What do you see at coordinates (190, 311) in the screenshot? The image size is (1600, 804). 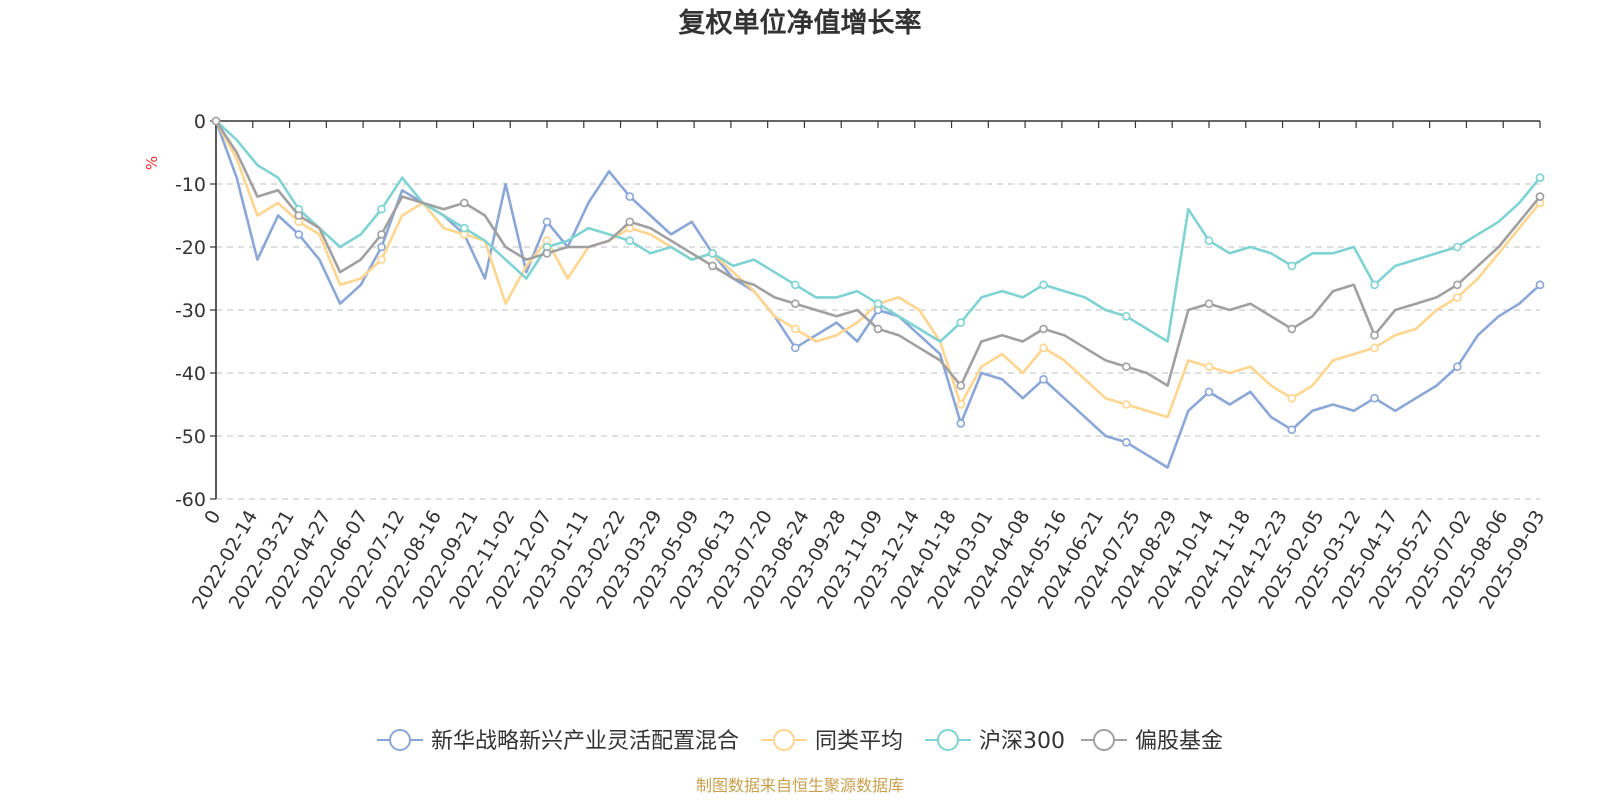 I see `y-tick-label: -30` at bounding box center [190, 311].